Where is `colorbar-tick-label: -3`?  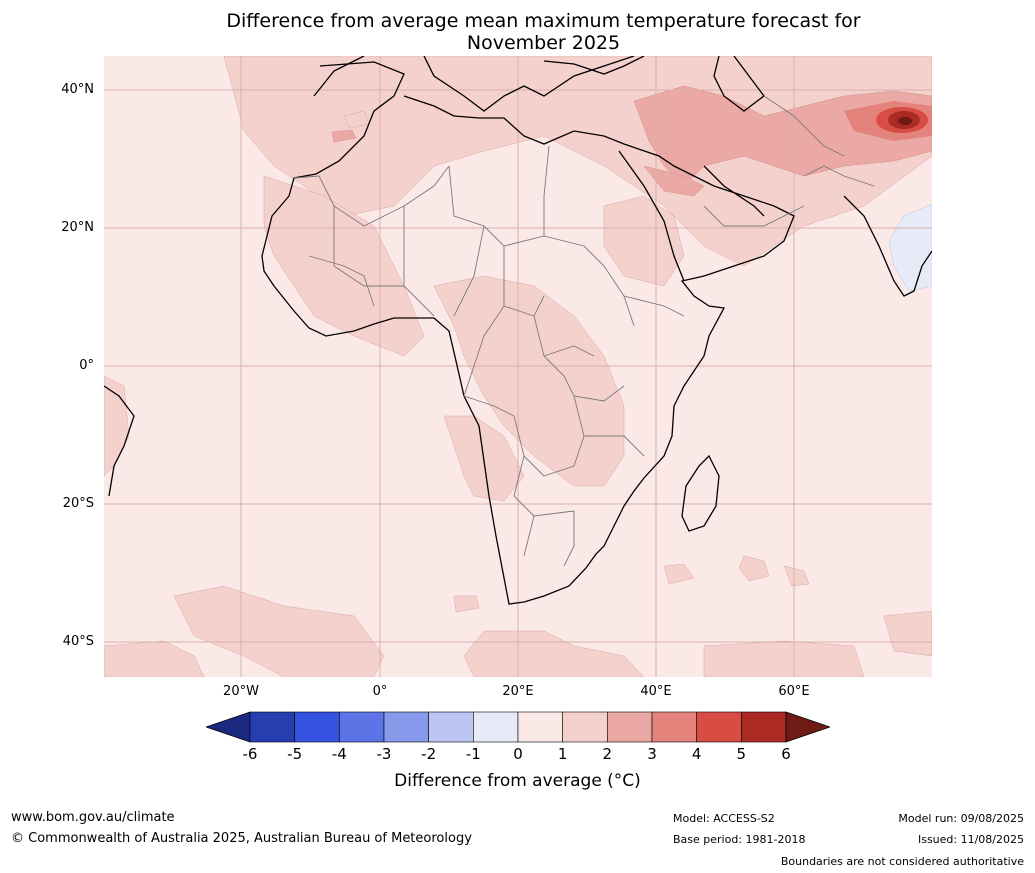 colorbar-tick-label: -3 is located at coordinates (384, 754).